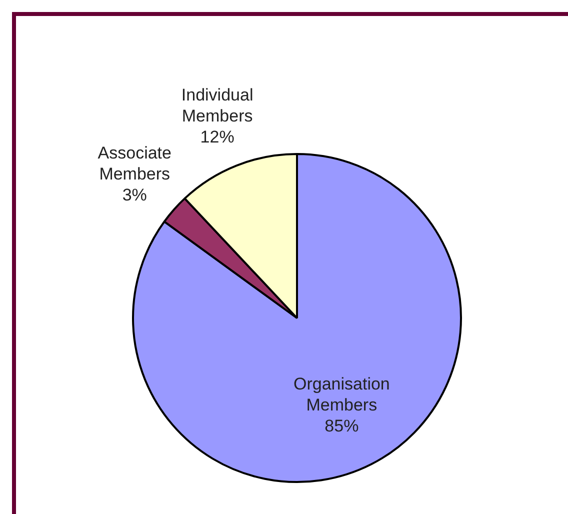 This screenshot has height=514, width=568. What do you see at coordinates (135, 164) in the screenshot?
I see `slice-label: Associate Members` at bounding box center [135, 164].